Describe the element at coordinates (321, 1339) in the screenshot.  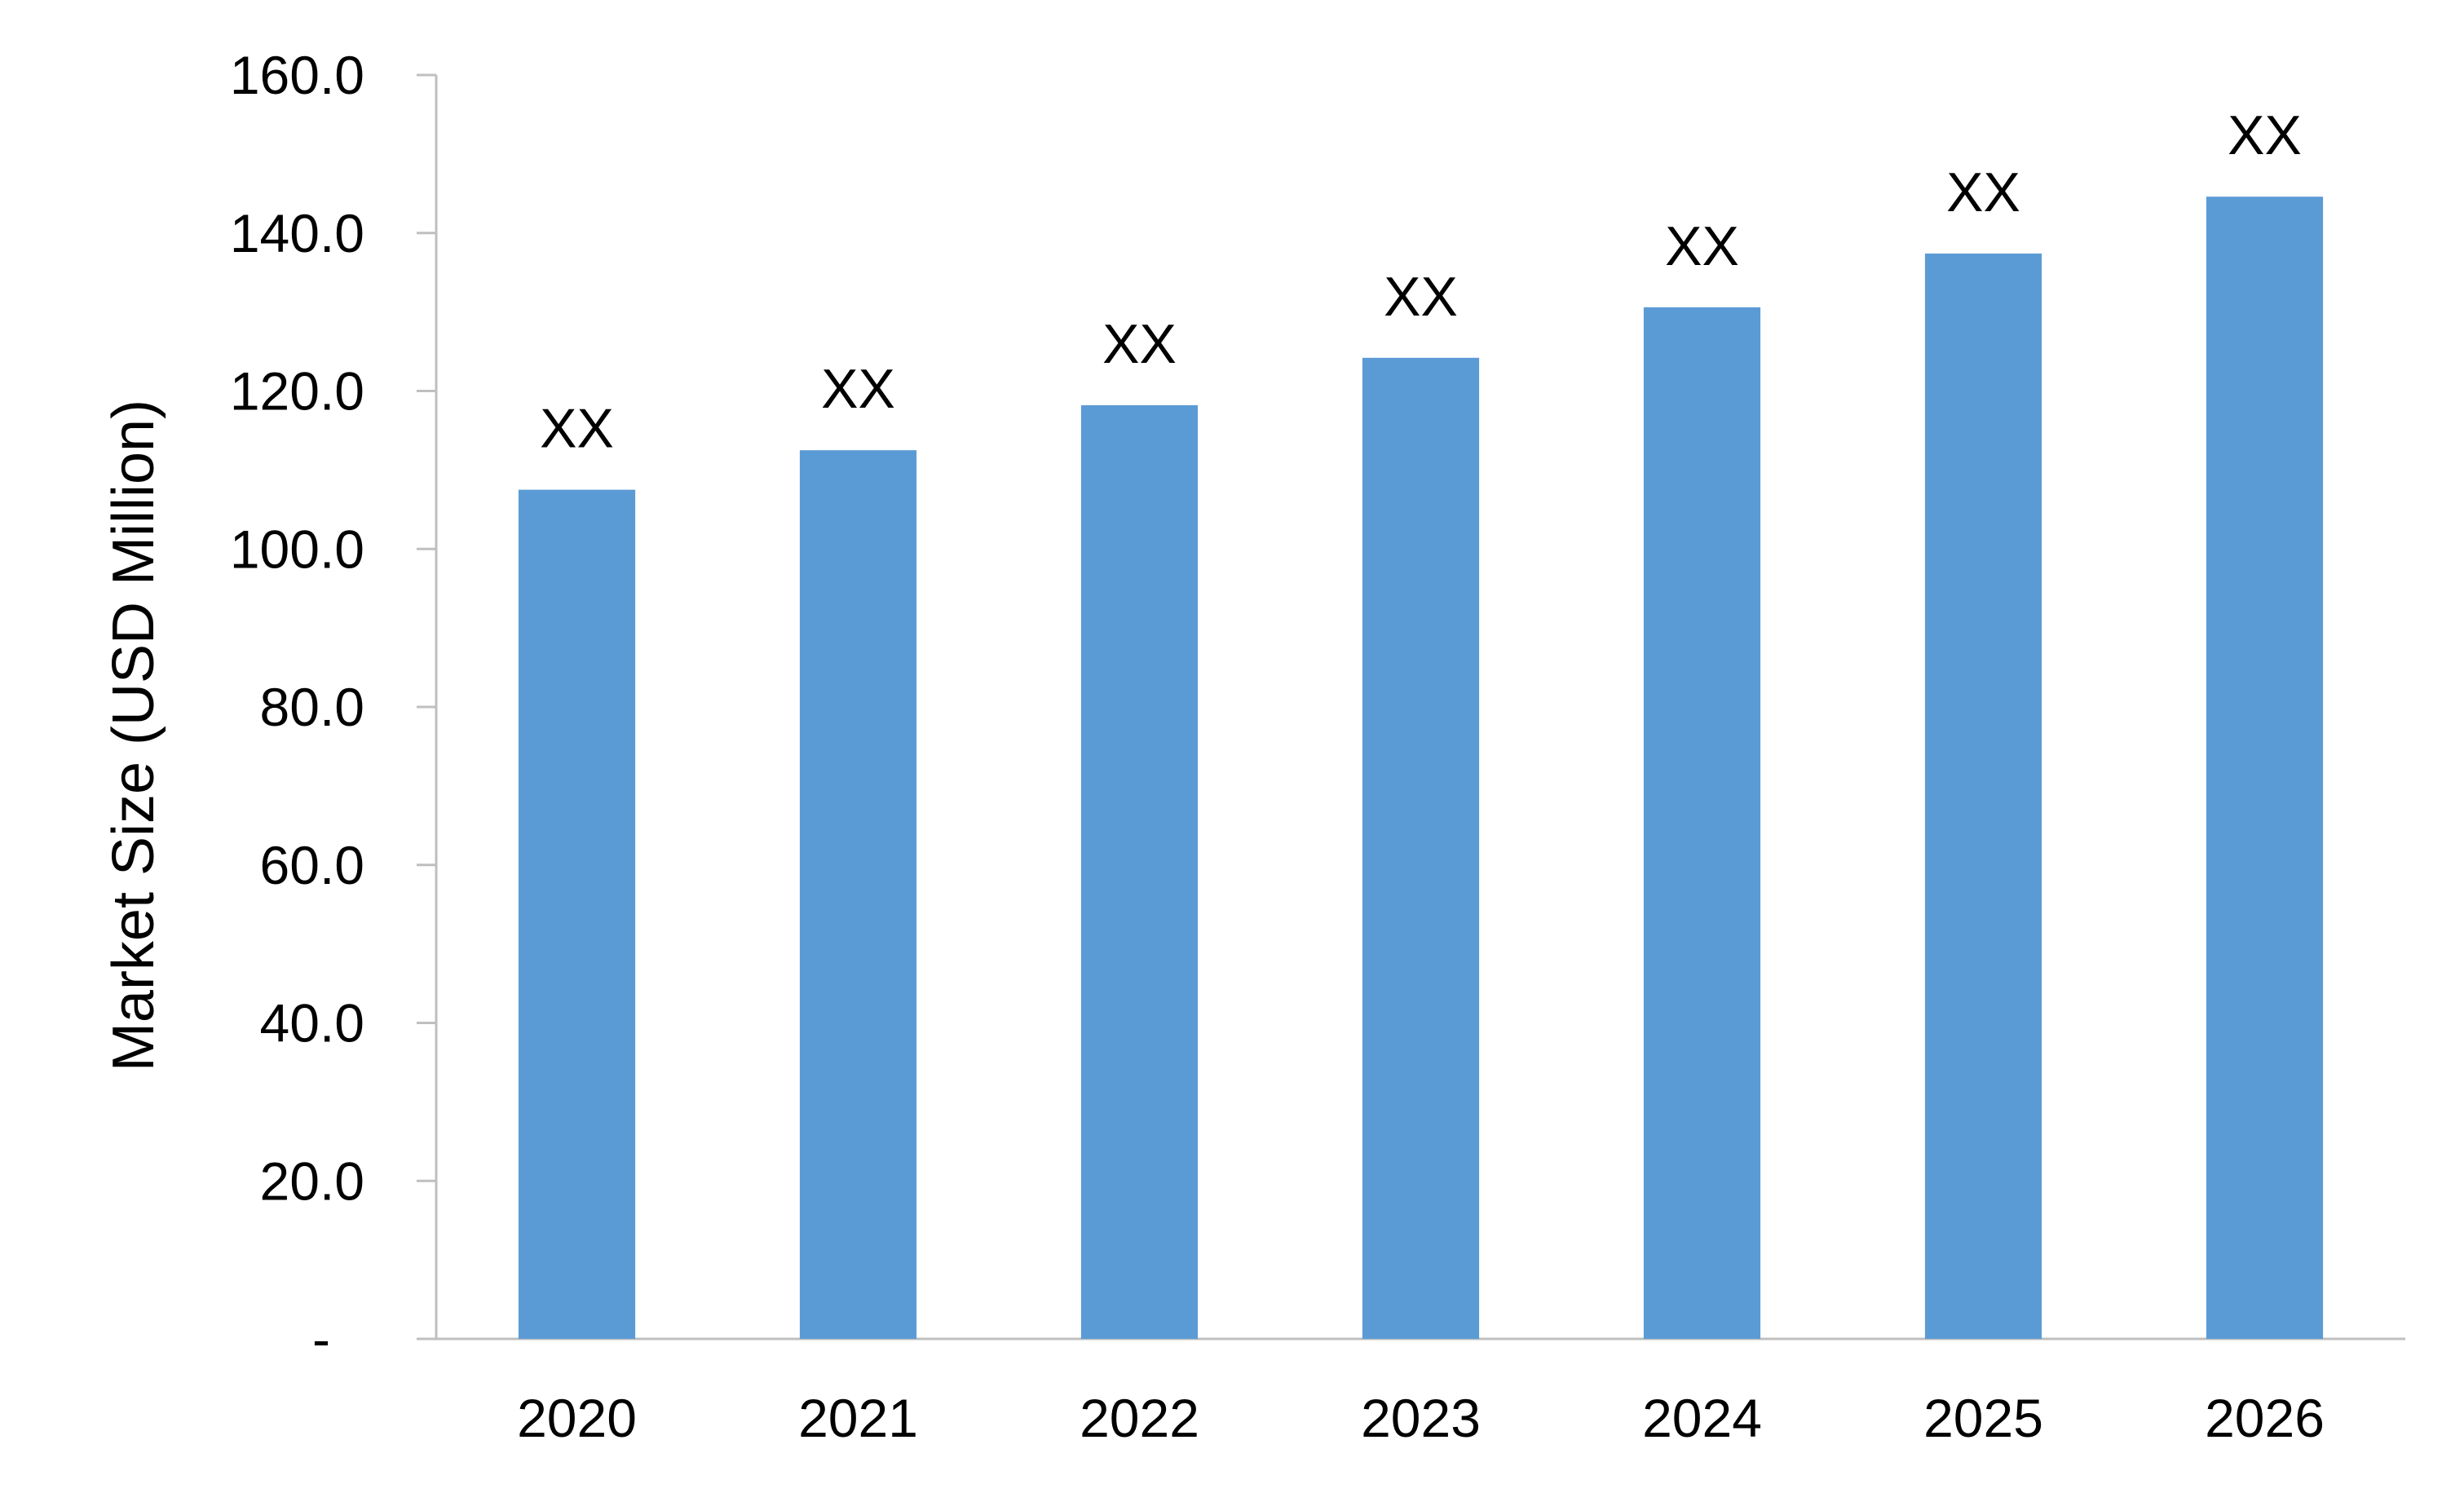
I see `y-tick-label: -` at that location.